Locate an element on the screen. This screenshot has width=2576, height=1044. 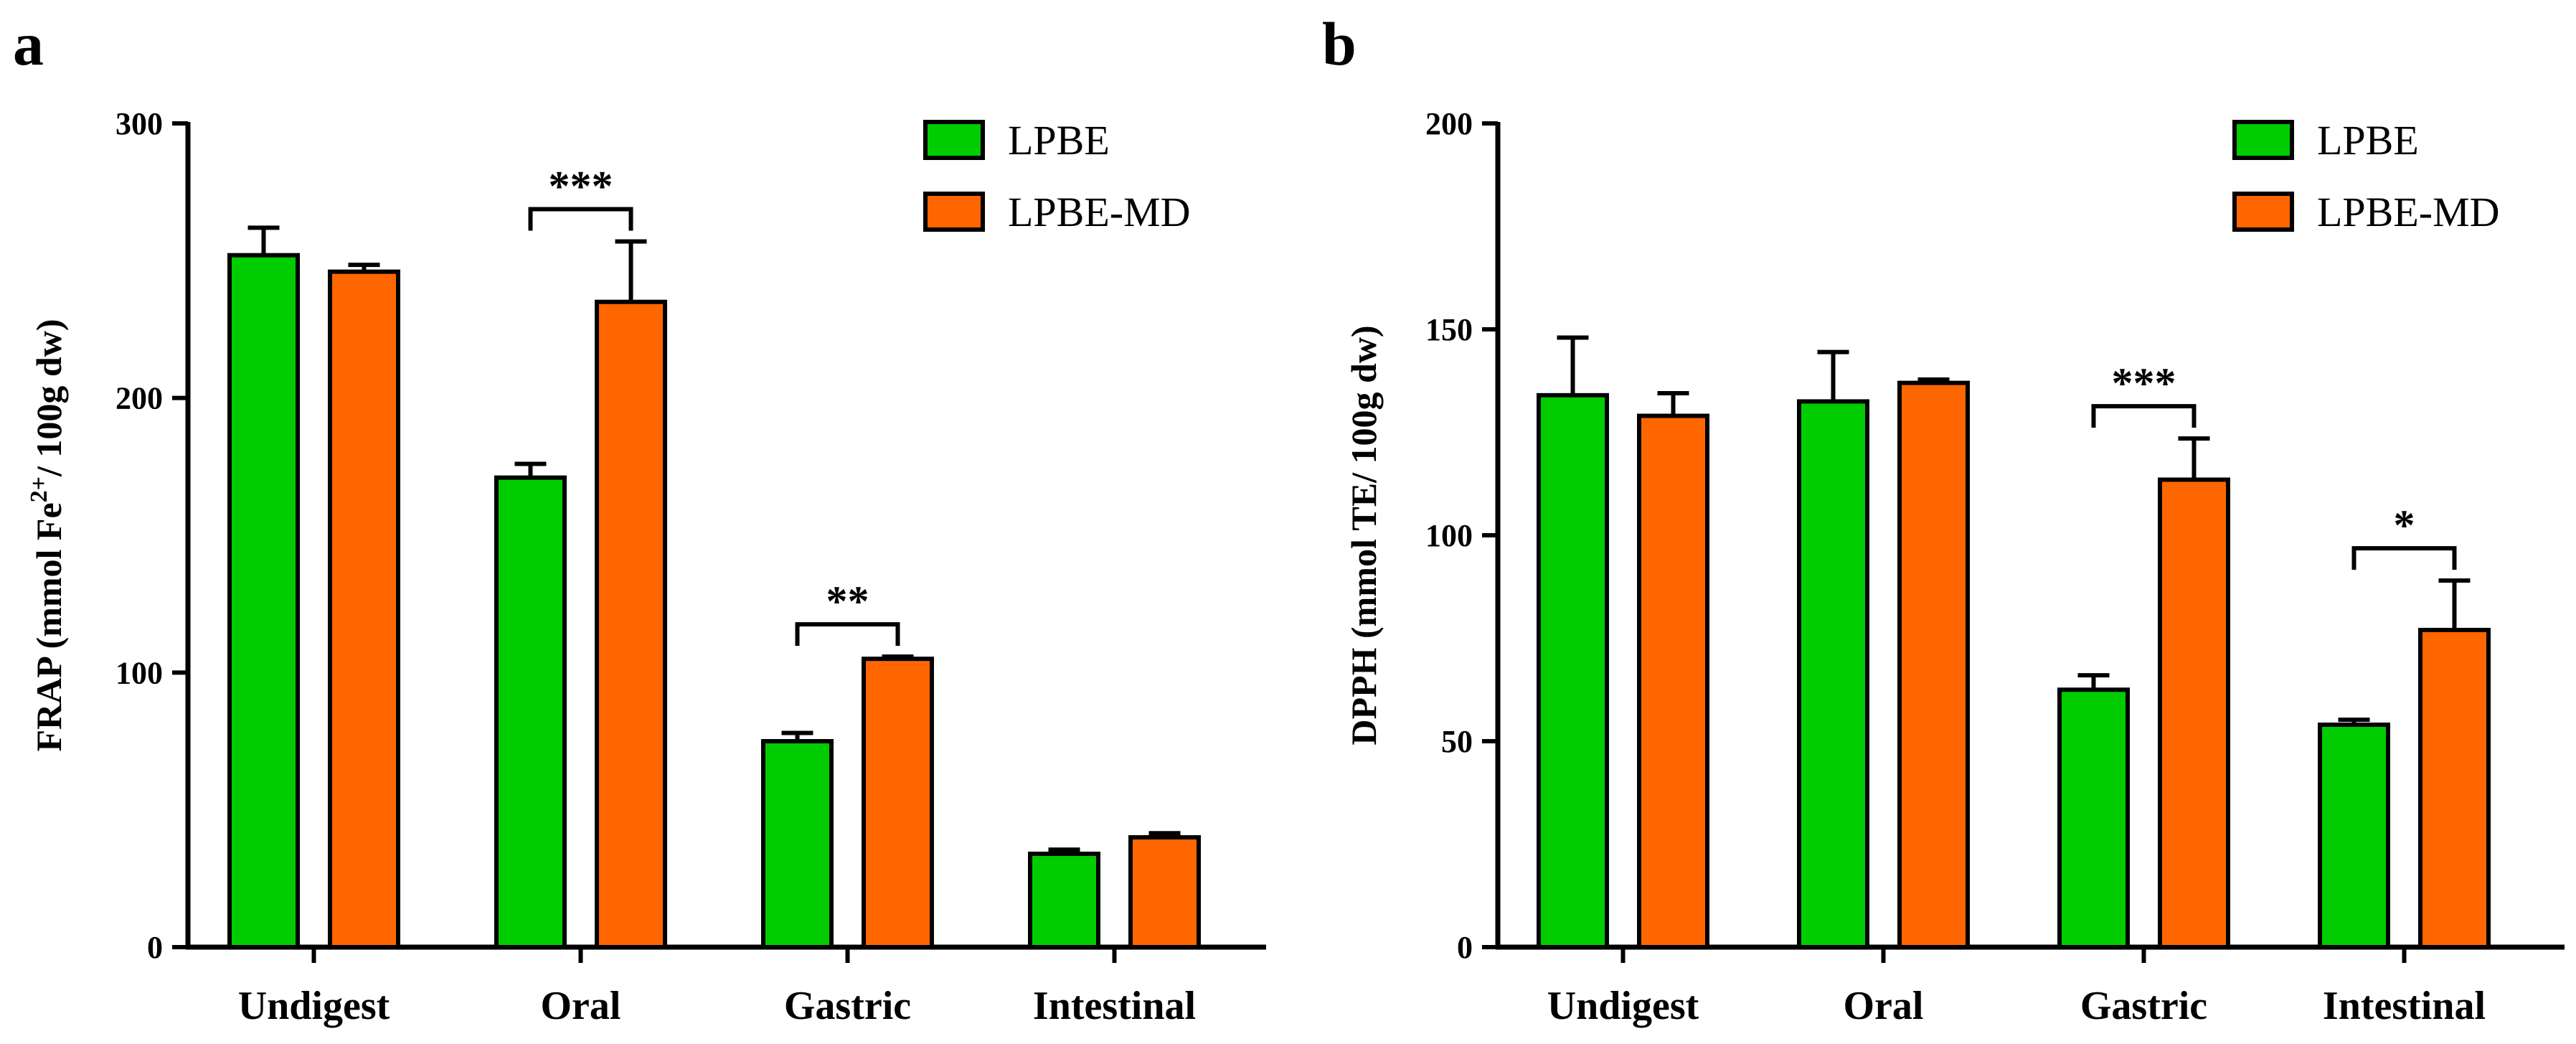
y-tick-label: 300 is located at coordinates (139, 123).